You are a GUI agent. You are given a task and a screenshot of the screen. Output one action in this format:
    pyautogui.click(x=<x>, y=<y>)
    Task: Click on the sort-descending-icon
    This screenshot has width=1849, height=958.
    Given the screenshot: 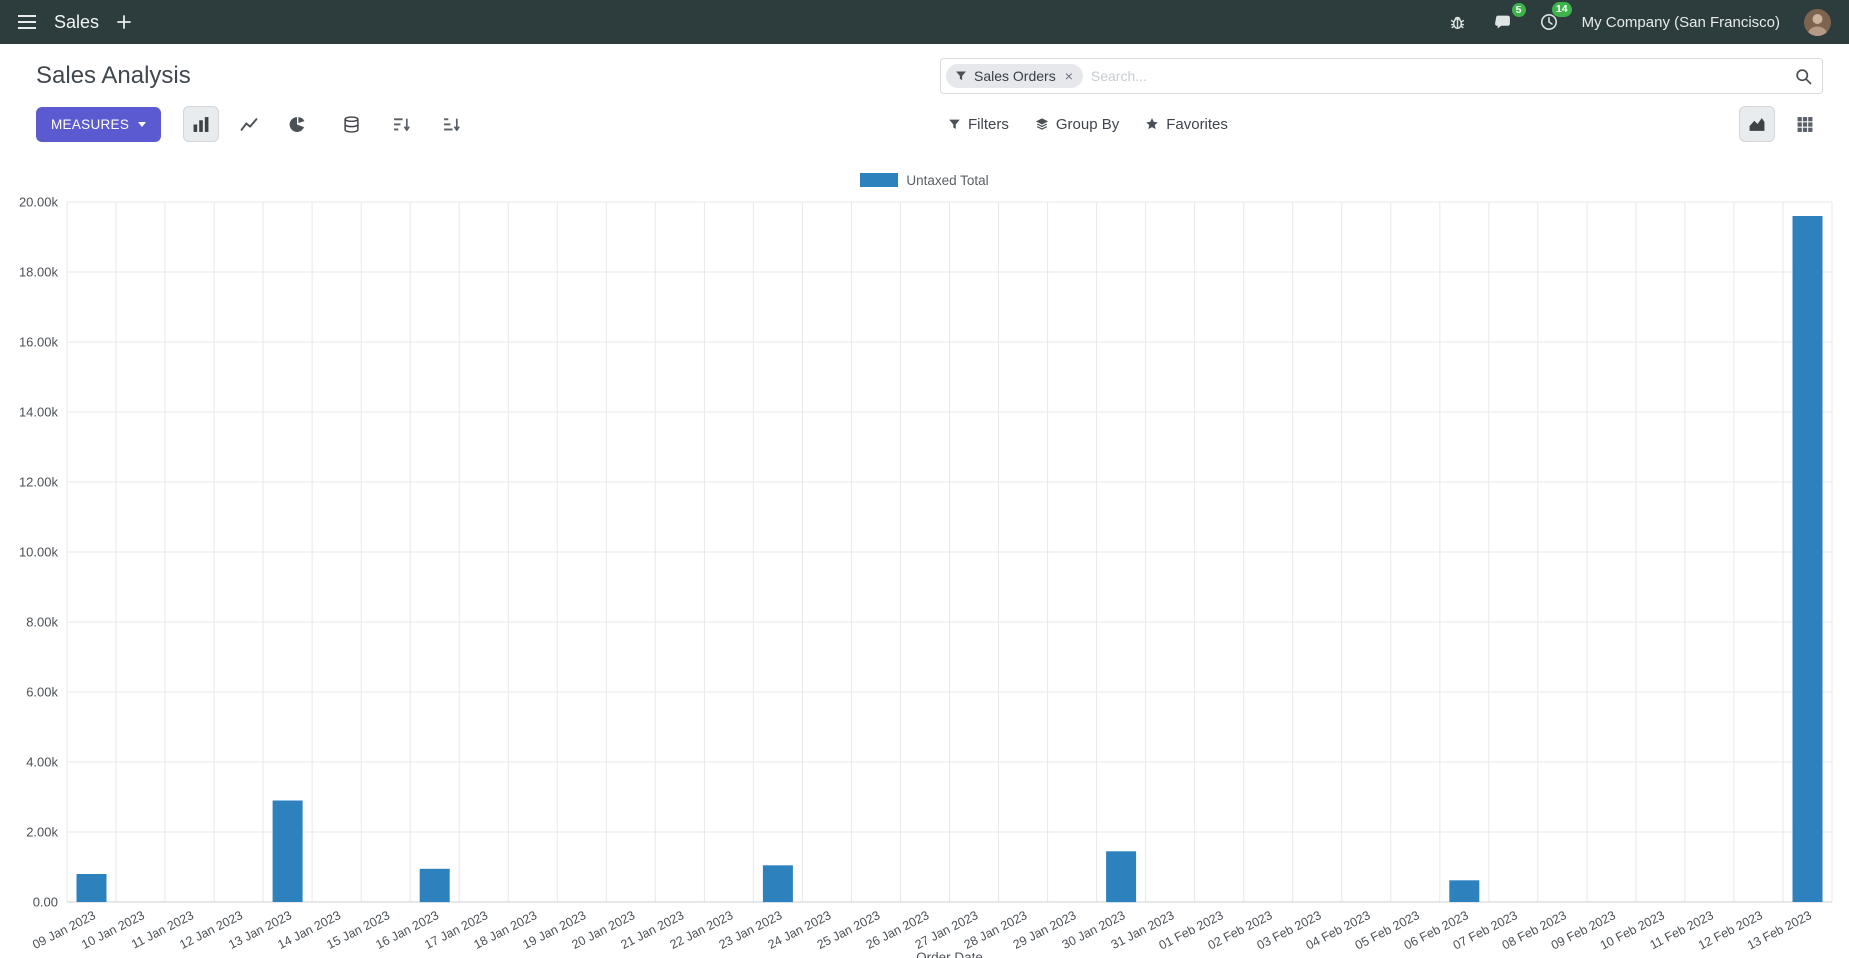 What is the action you would take?
    pyautogui.click(x=401, y=124)
    